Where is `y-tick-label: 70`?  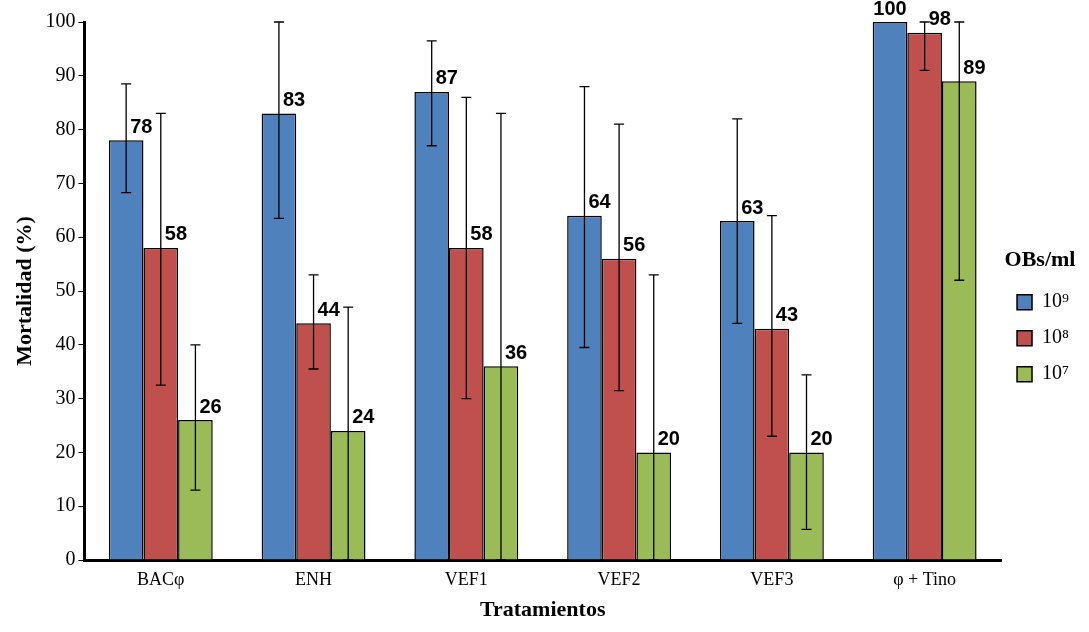 y-tick-label: 70 is located at coordinates (65, 181).